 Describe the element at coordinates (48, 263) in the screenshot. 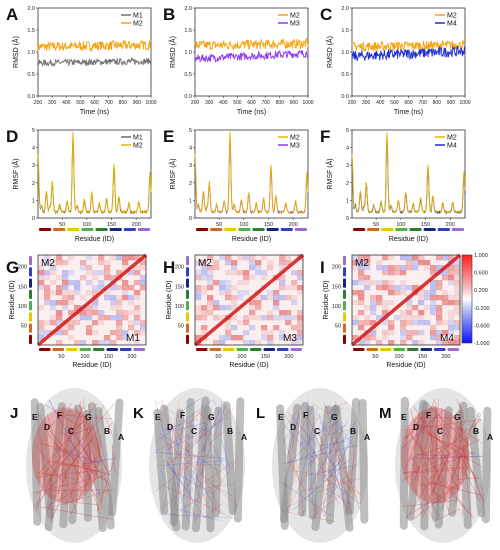

I see `top-model-label: M2` at that location.